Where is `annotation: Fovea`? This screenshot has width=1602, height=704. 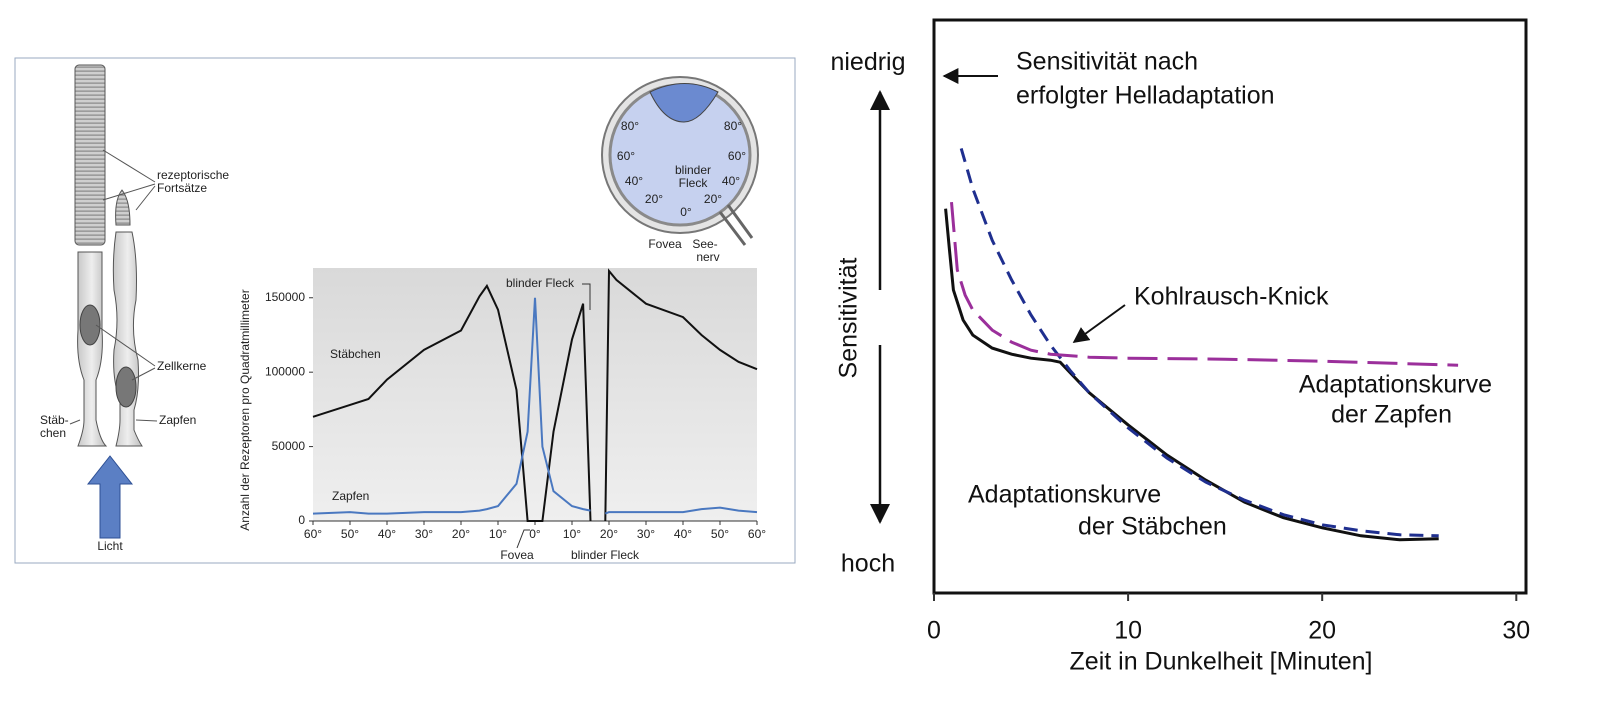
annotation: Fovea is located at coordinates (517, 555).